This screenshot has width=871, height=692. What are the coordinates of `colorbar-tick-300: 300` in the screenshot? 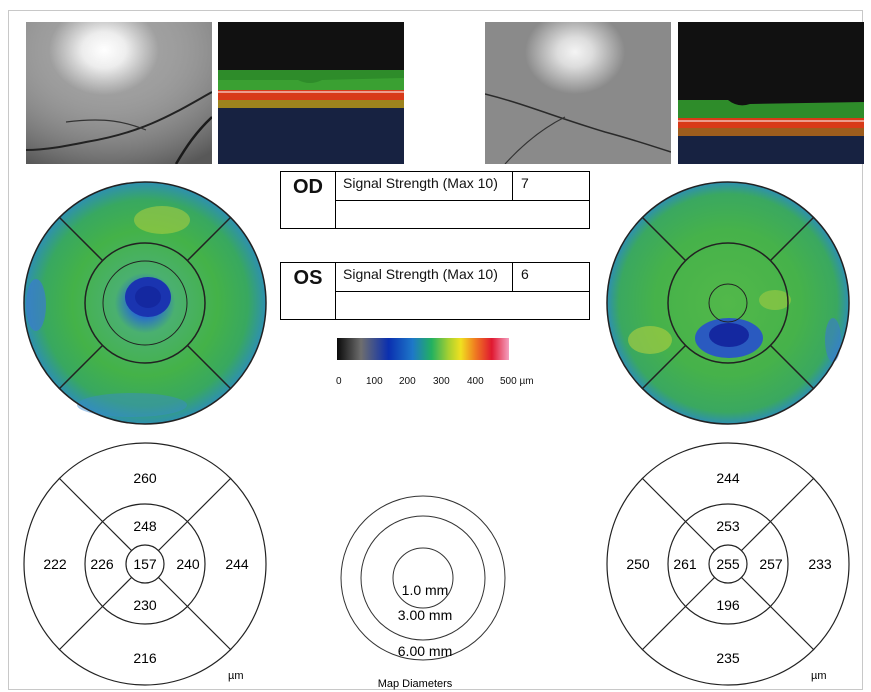 It's located at (441, 381).